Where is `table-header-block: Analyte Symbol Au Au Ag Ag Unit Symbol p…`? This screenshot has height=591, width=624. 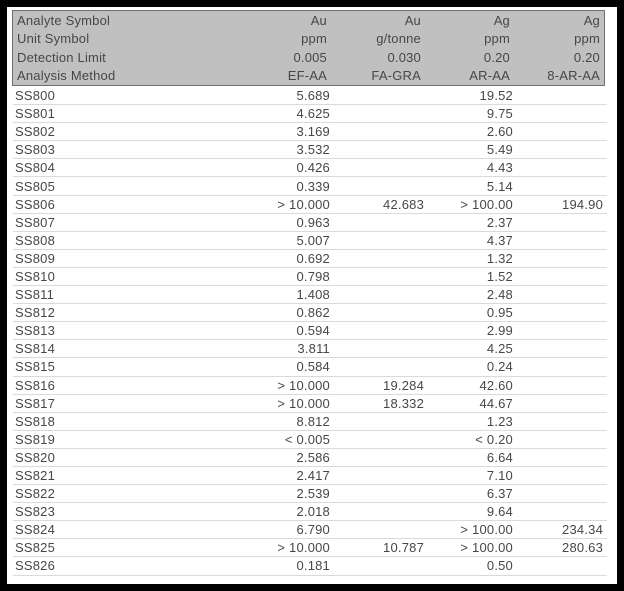 table-header-block: Analyte Symbol Au Au Ag Ag Unit Symbol p… is located at coordinates (308, 48).